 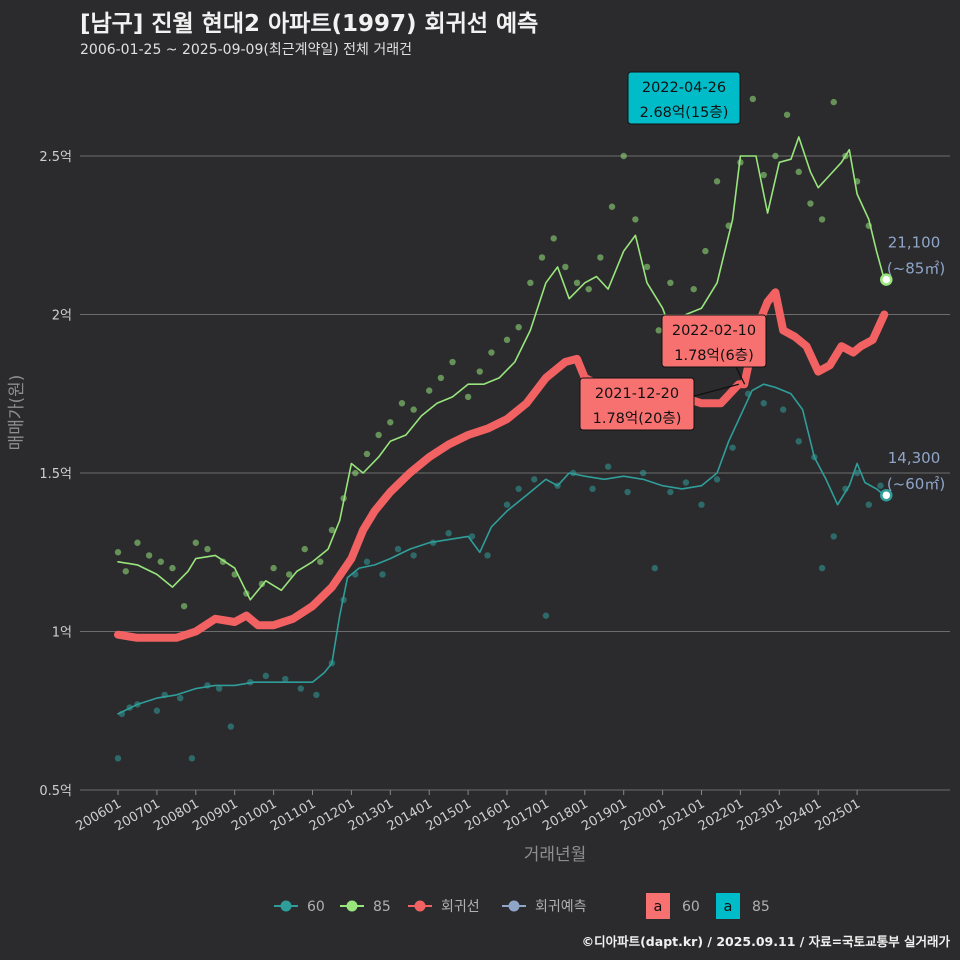 I want to click on annotation-leader, so click(x=713, y=391).